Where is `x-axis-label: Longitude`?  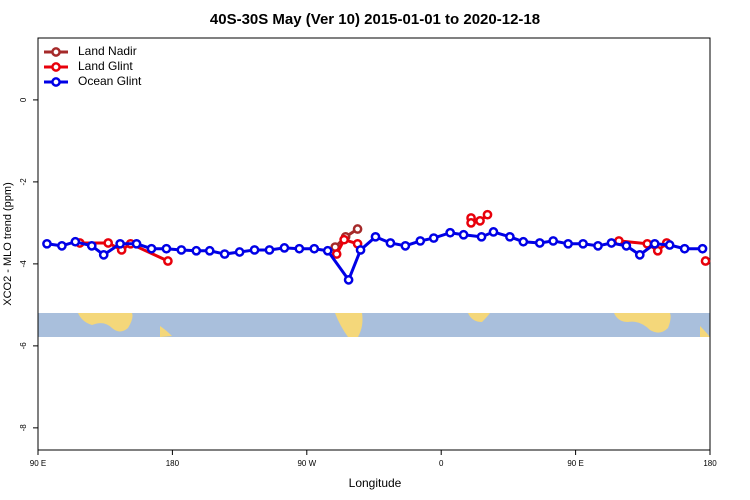
x-axis-label: Longitude is located at coordinates (375, 483).